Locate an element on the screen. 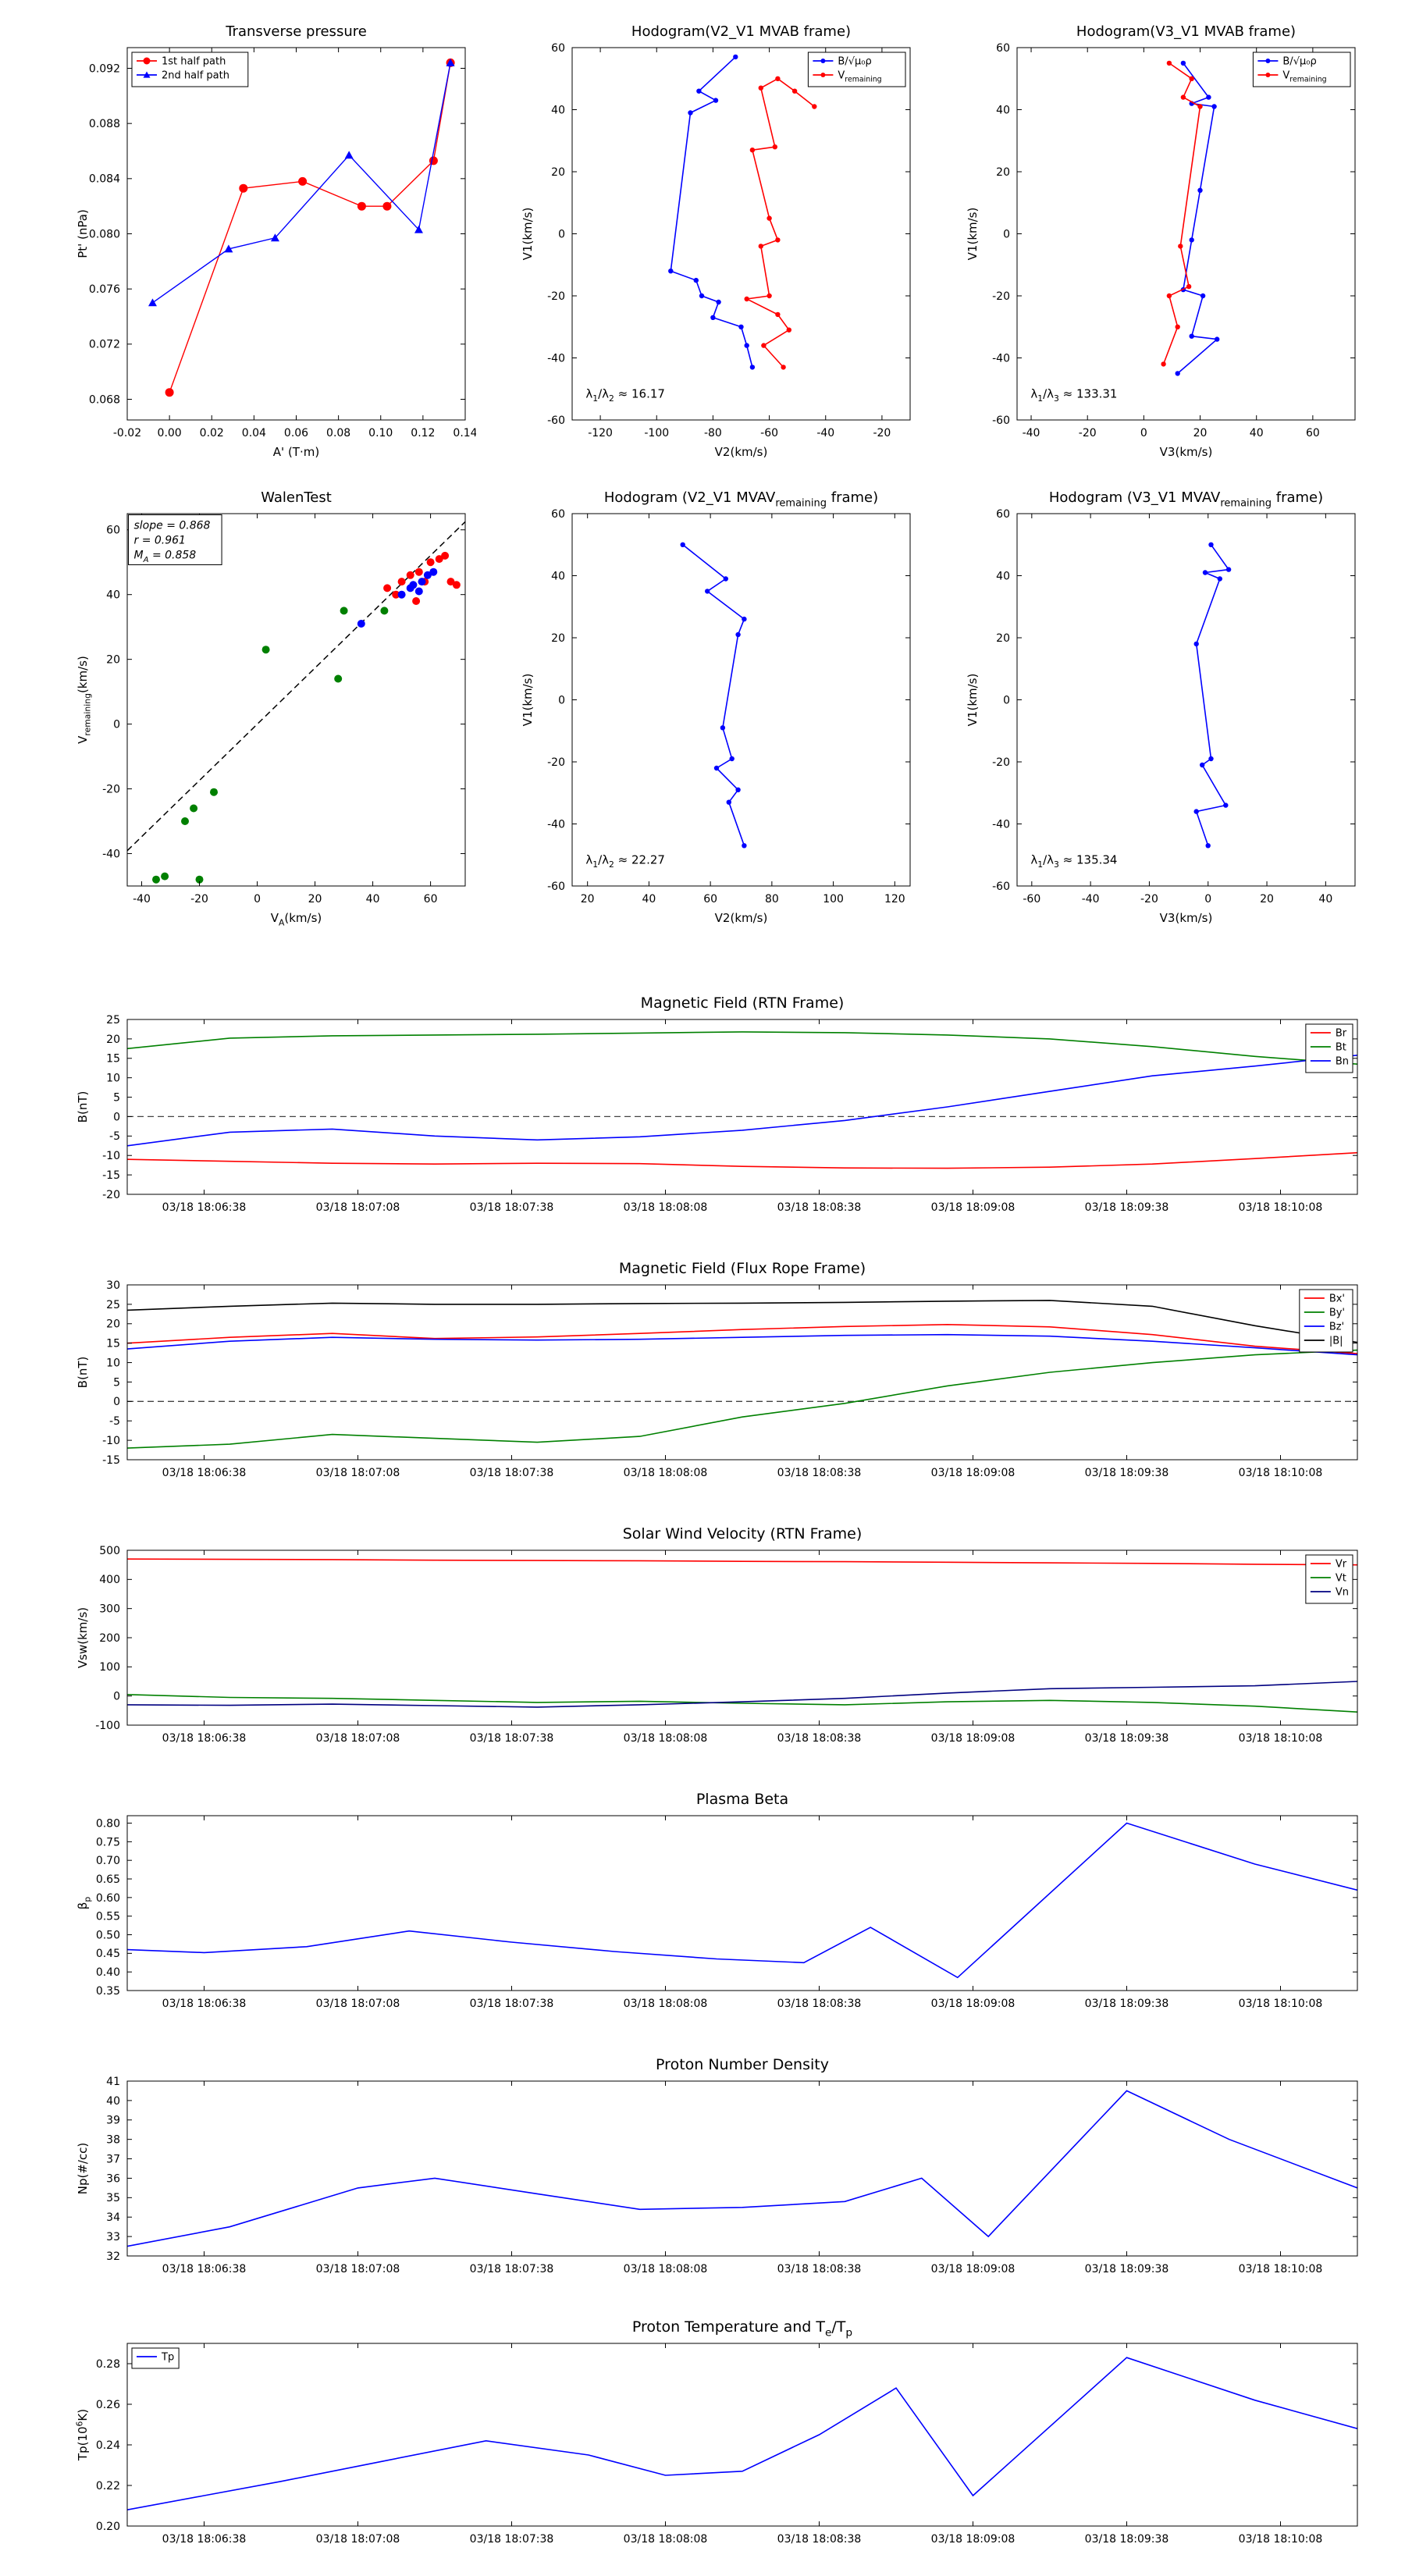  y-tick-label: -60 is located at coordinates (1001, 421).